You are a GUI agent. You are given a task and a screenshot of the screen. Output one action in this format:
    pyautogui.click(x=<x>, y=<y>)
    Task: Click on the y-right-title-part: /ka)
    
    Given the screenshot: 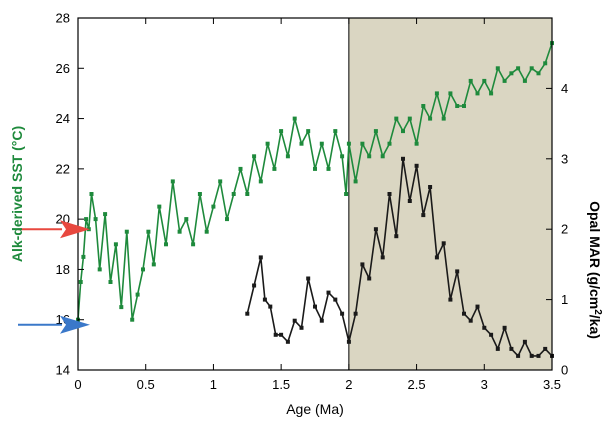 What is the action you would take?
    pyautogui.click(x=595, y=327)
    